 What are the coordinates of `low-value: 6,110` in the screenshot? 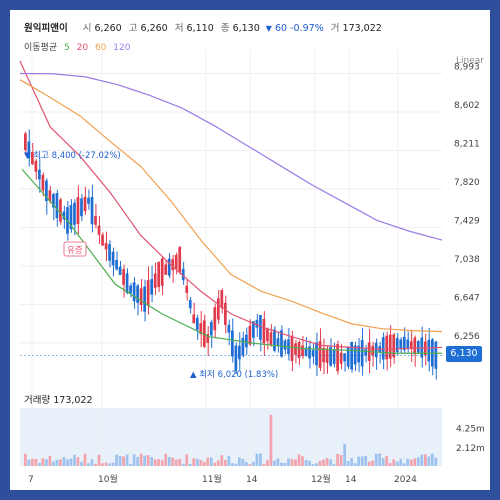 It's located at (200, 28).